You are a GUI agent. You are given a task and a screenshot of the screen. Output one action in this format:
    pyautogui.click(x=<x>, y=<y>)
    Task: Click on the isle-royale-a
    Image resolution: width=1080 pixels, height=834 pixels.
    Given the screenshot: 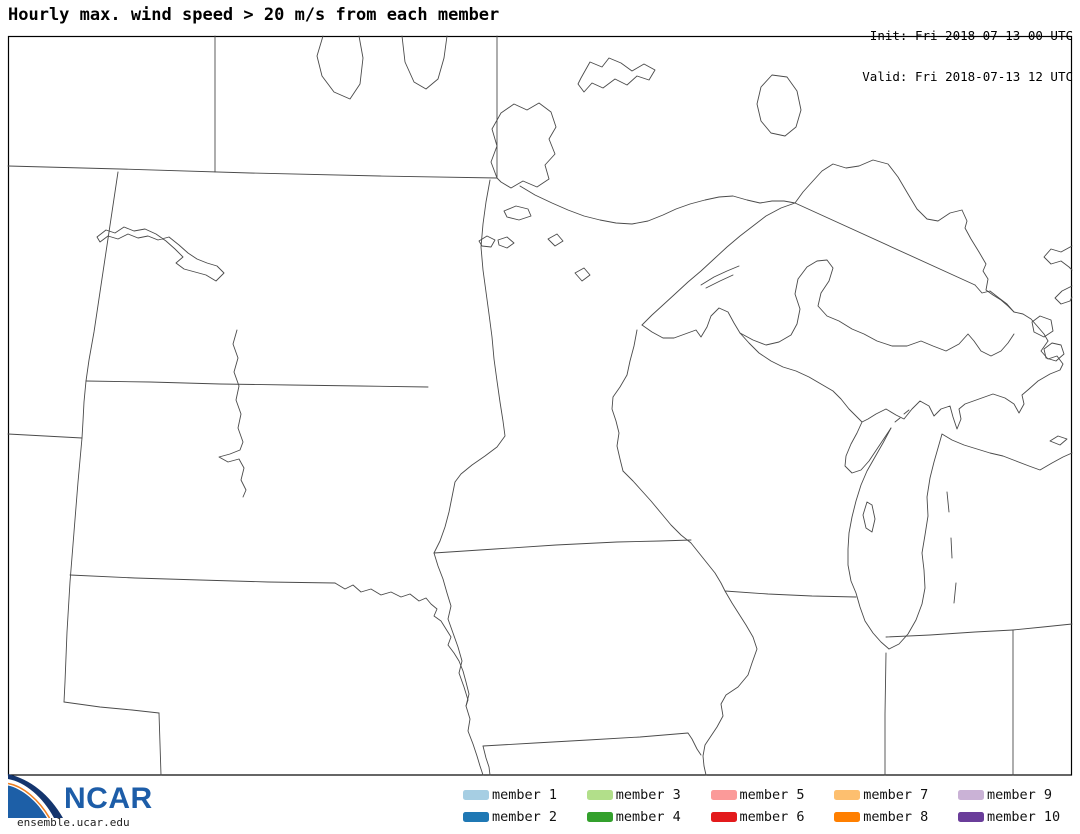 What is the action you would take?
    pyautogui.click(x=720, y=275)
    